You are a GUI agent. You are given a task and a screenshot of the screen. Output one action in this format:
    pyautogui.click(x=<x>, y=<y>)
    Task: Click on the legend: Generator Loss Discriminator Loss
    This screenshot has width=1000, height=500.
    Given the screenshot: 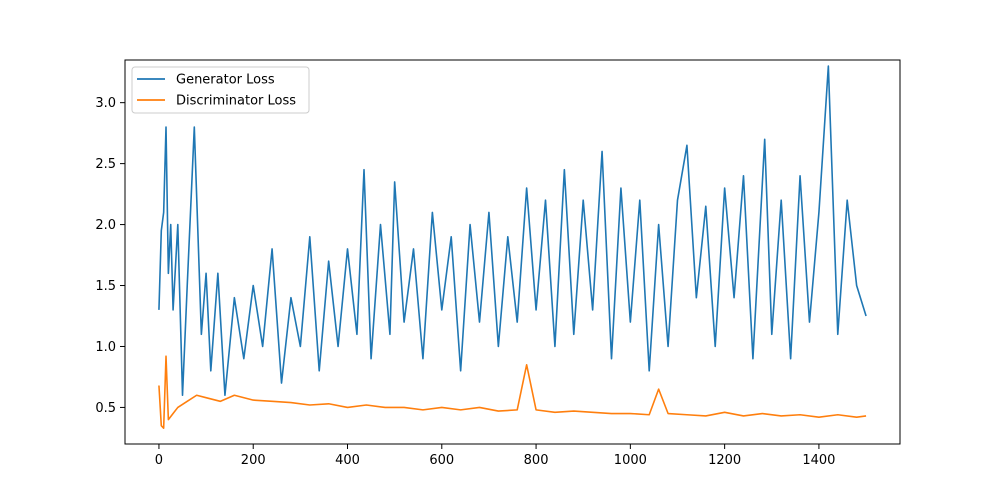 What is the action you would take?
    pyautogui.click(x=220, y=90)
    